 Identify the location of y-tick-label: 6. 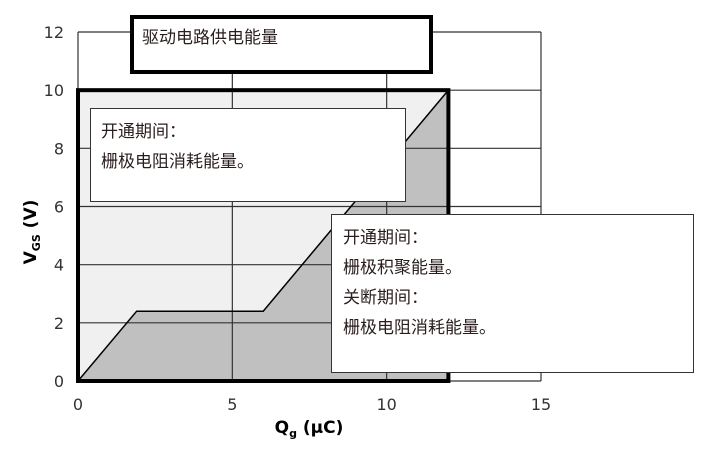
(59, 207).